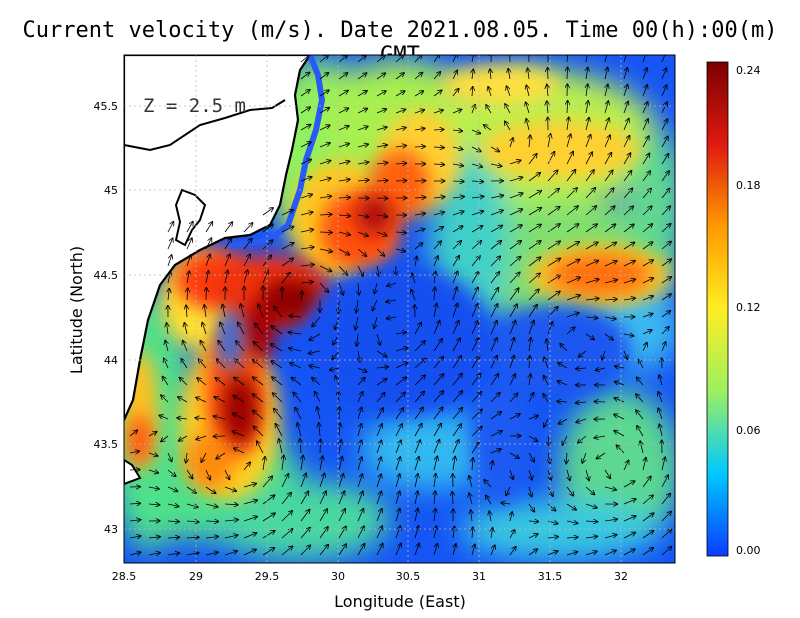 The image size is (800, 618). Describe the element at coordinates (307, 320) in the screenshot. I see `field-dark-red-layer` at that location.